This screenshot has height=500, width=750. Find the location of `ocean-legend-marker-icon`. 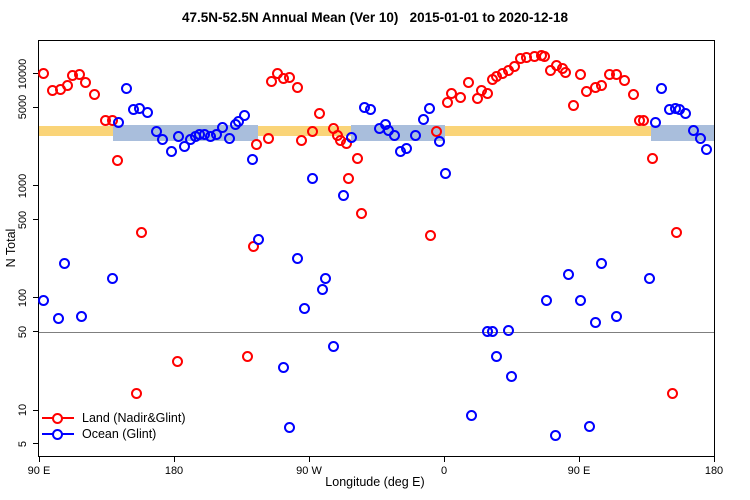

ocean-legend-marker-icon is located at coordinates (58, 434).